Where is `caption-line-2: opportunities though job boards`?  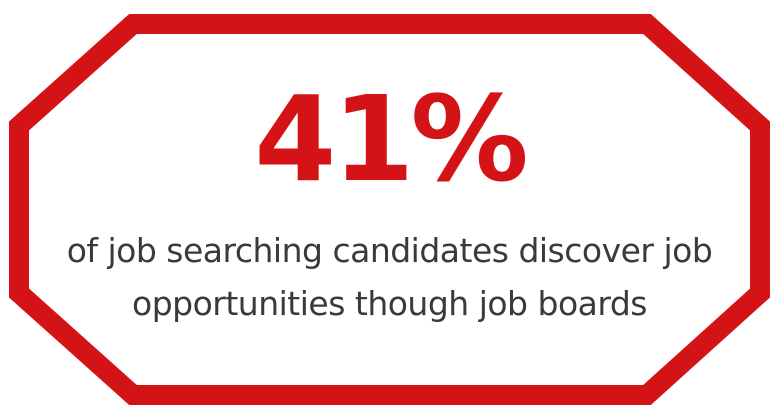
caption-line-2: opportunities though job boards is located at coordinates (389, 303).